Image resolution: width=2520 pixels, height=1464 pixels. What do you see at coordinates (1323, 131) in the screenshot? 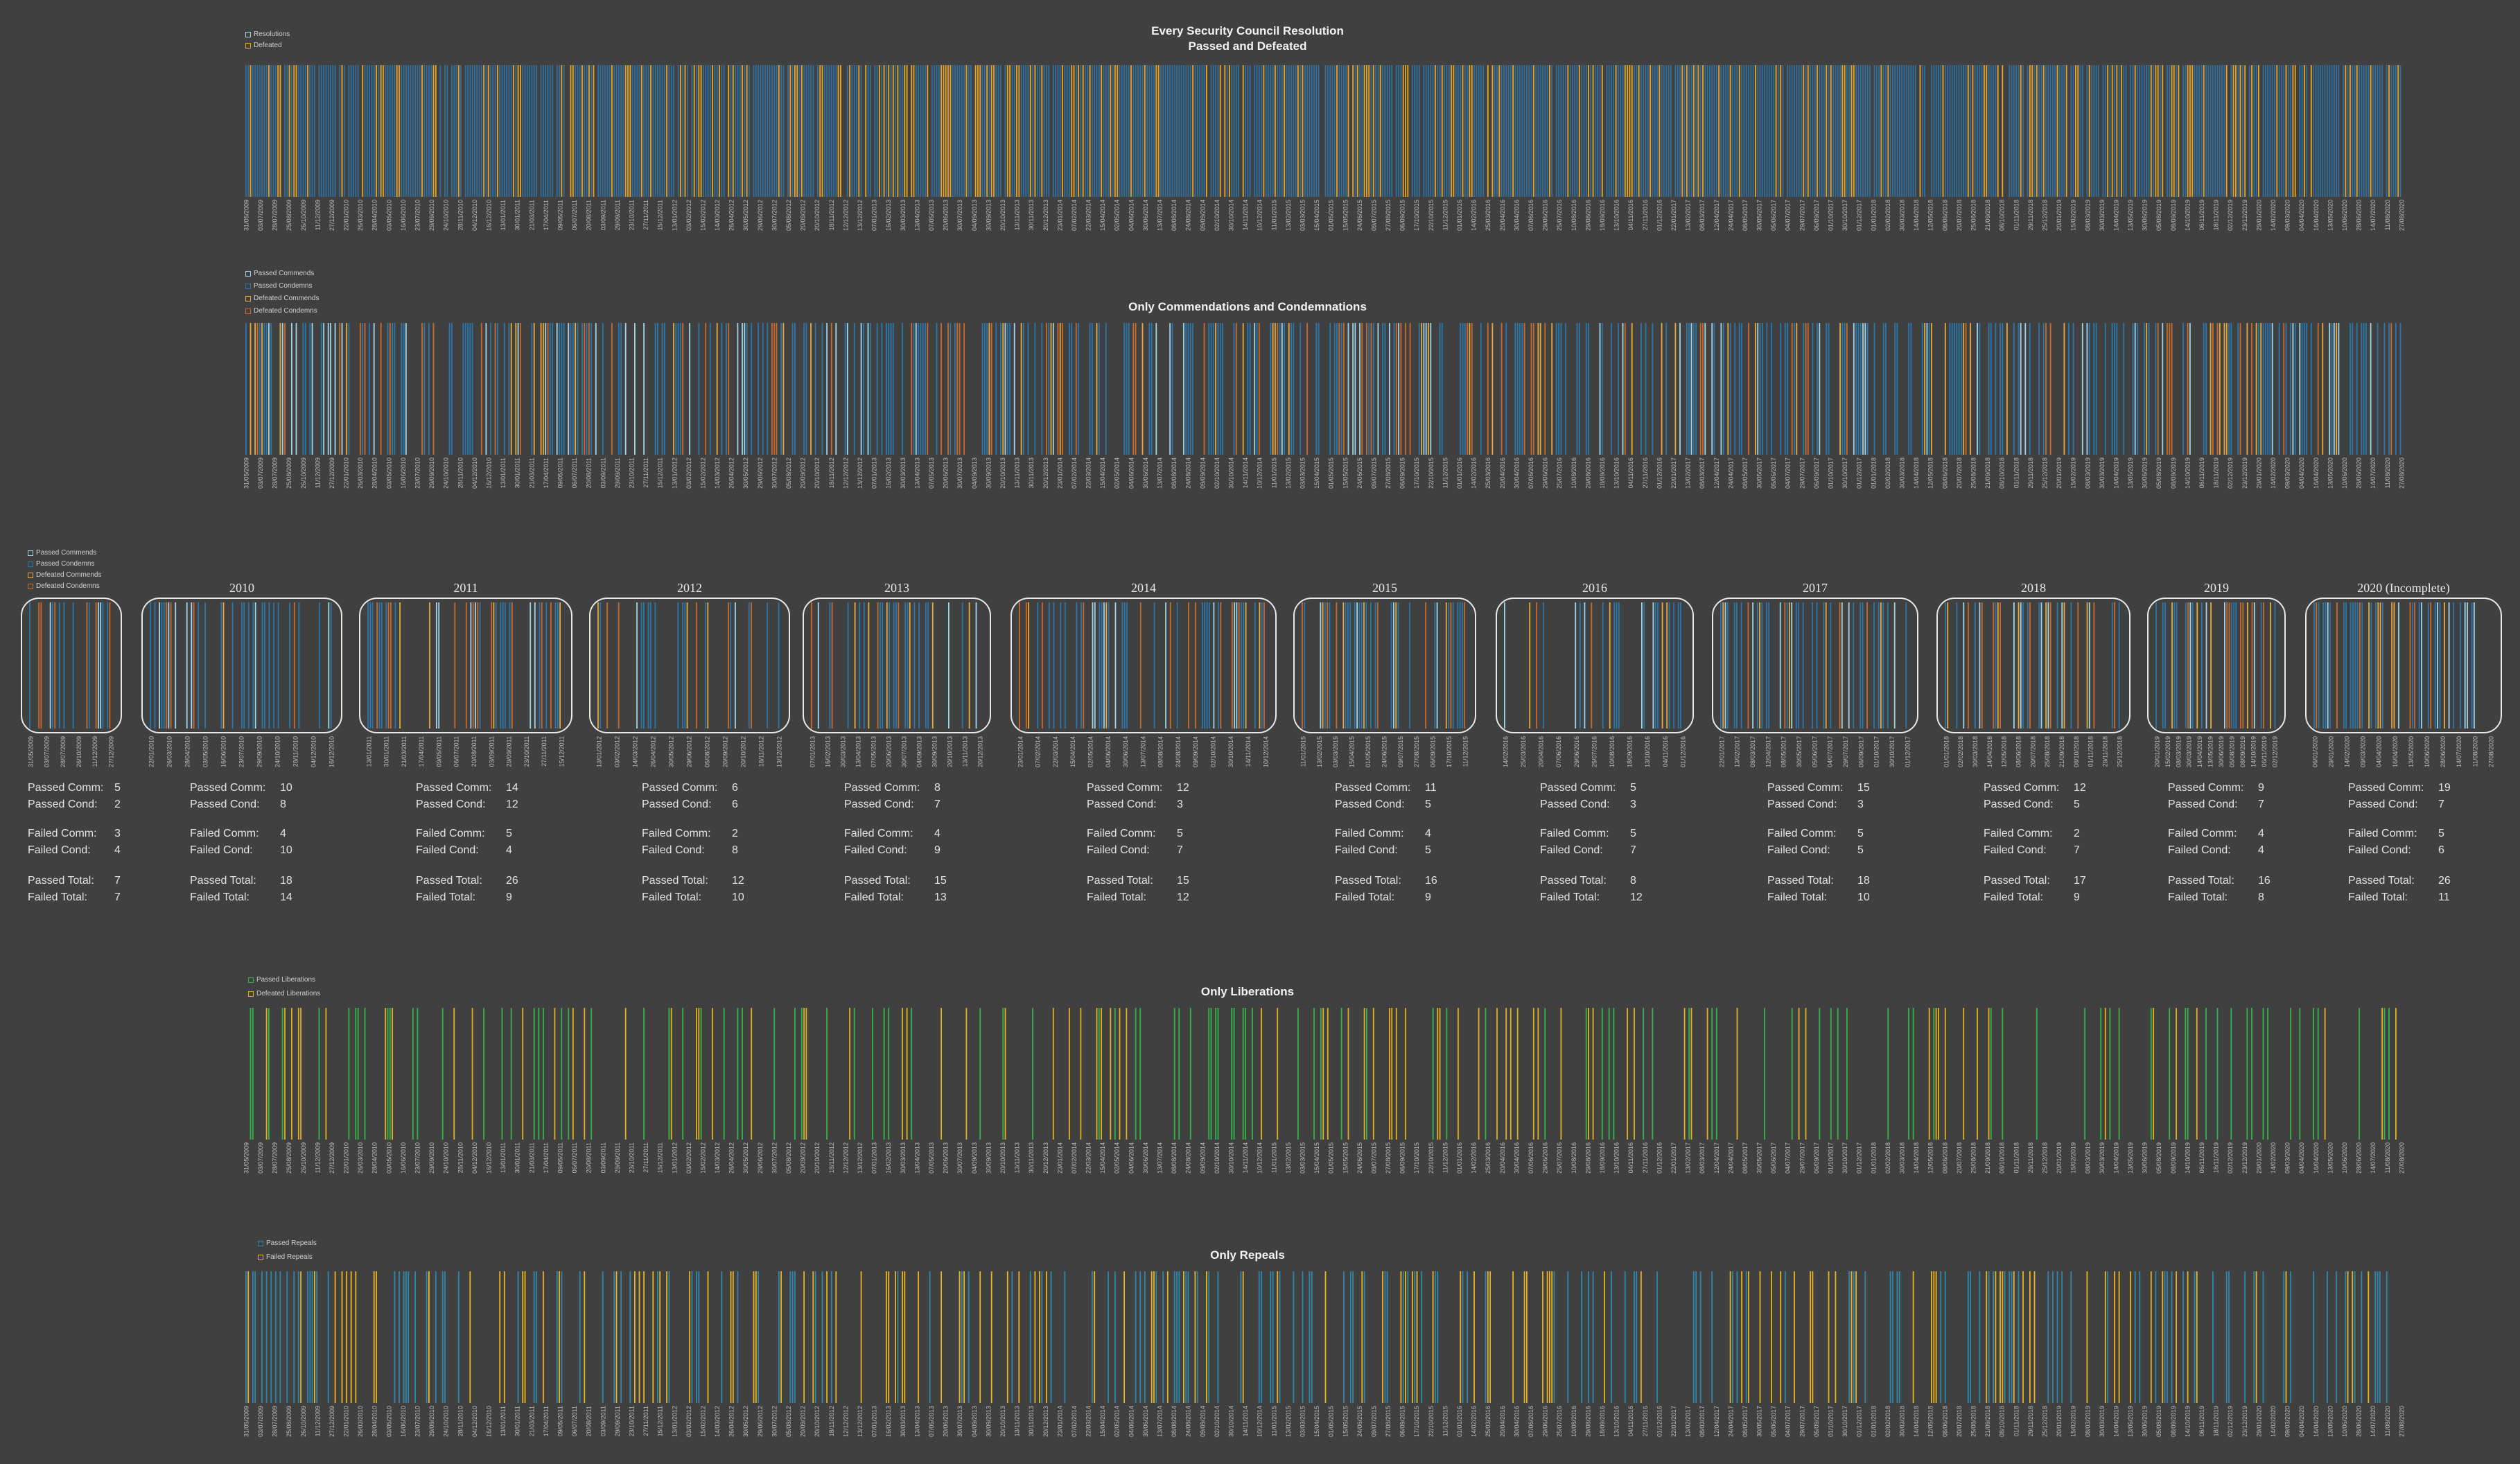
I see `bars-all` at bounding box center [1323, 131].